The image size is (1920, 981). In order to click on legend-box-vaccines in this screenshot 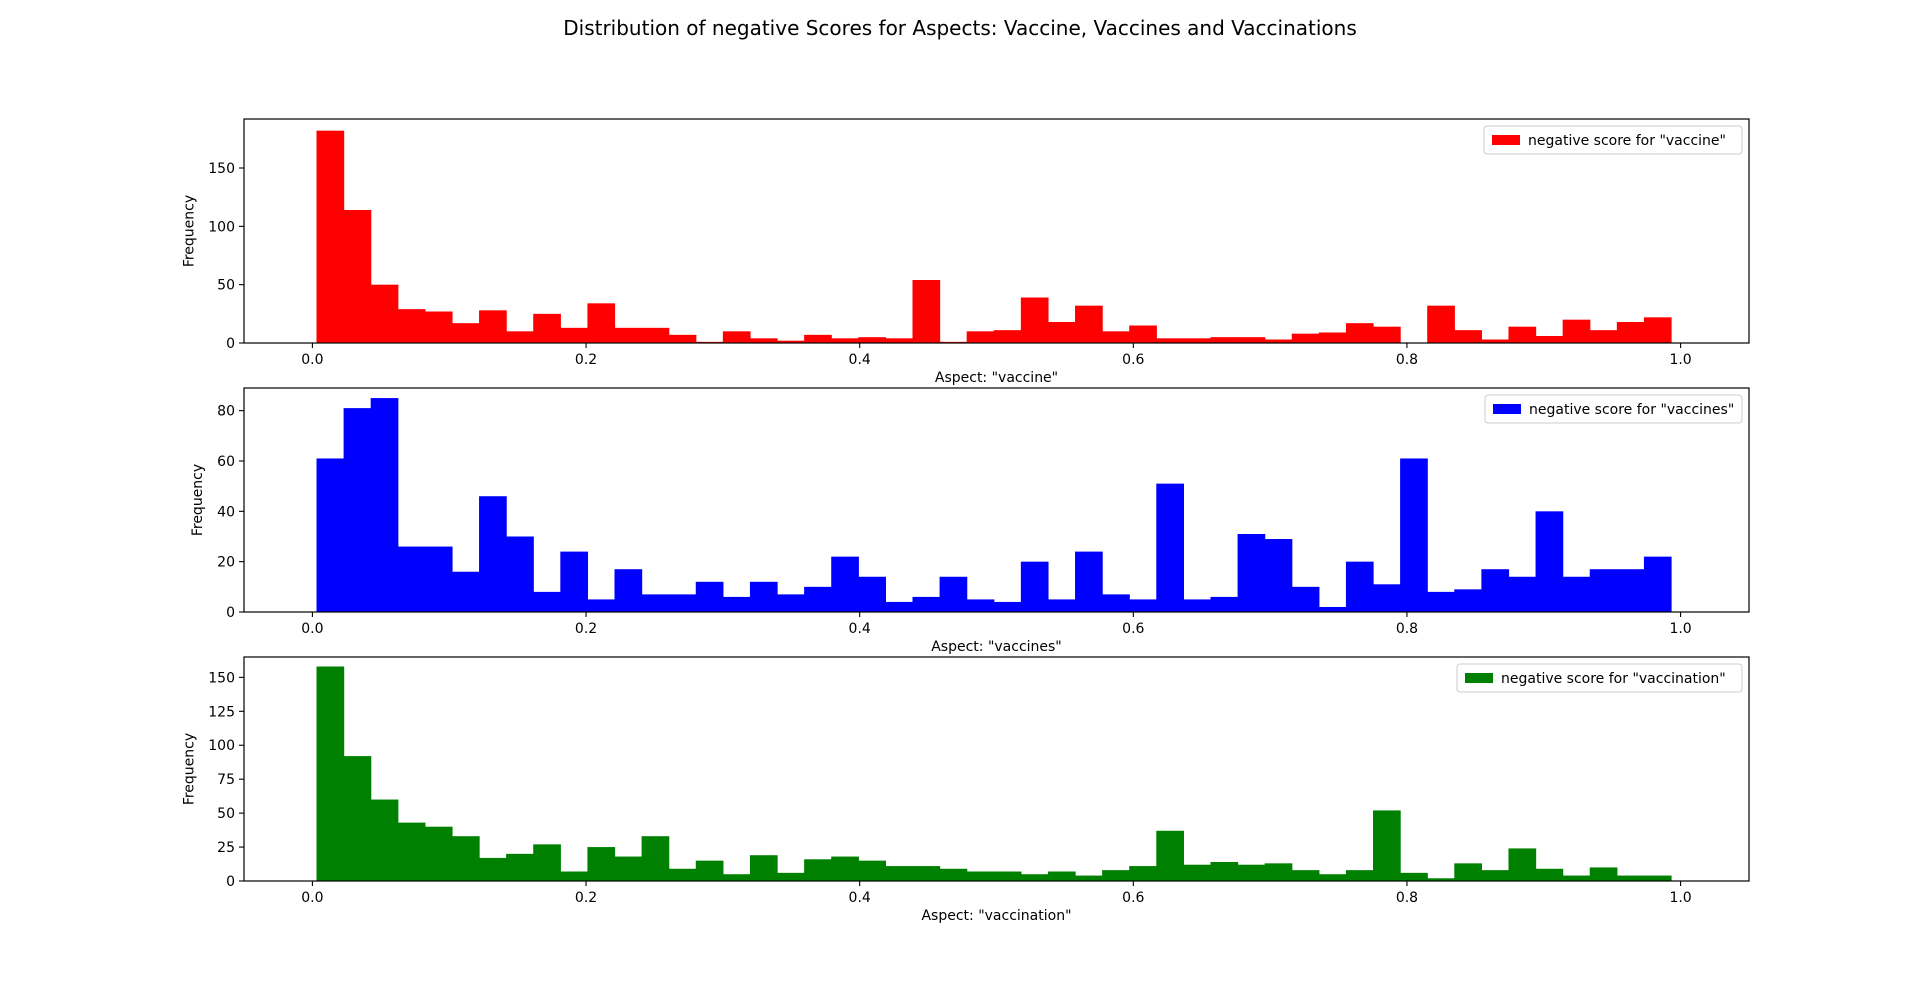, I will do `click(1613, 409)`.